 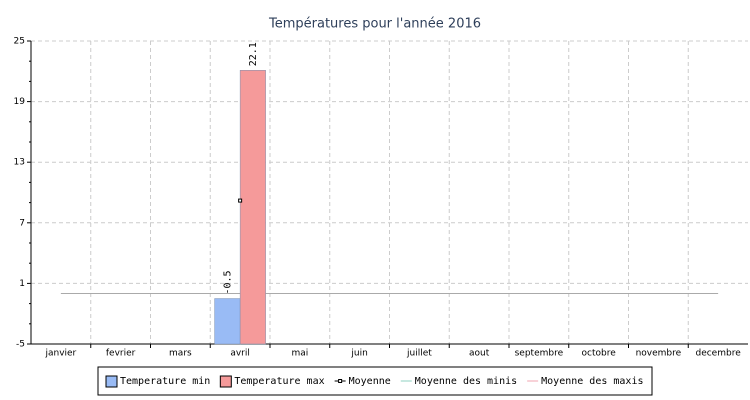 What do you see at coordinates (659, 354) in the screenshot?
I see `x-tick-label: novembre` at bounding box center [659, 354].